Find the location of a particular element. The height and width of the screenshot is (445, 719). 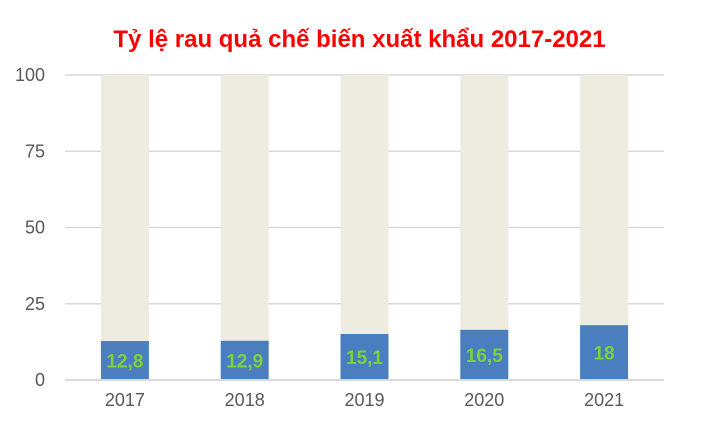

data-label: 12,8 is located at coordinates (124, 361).